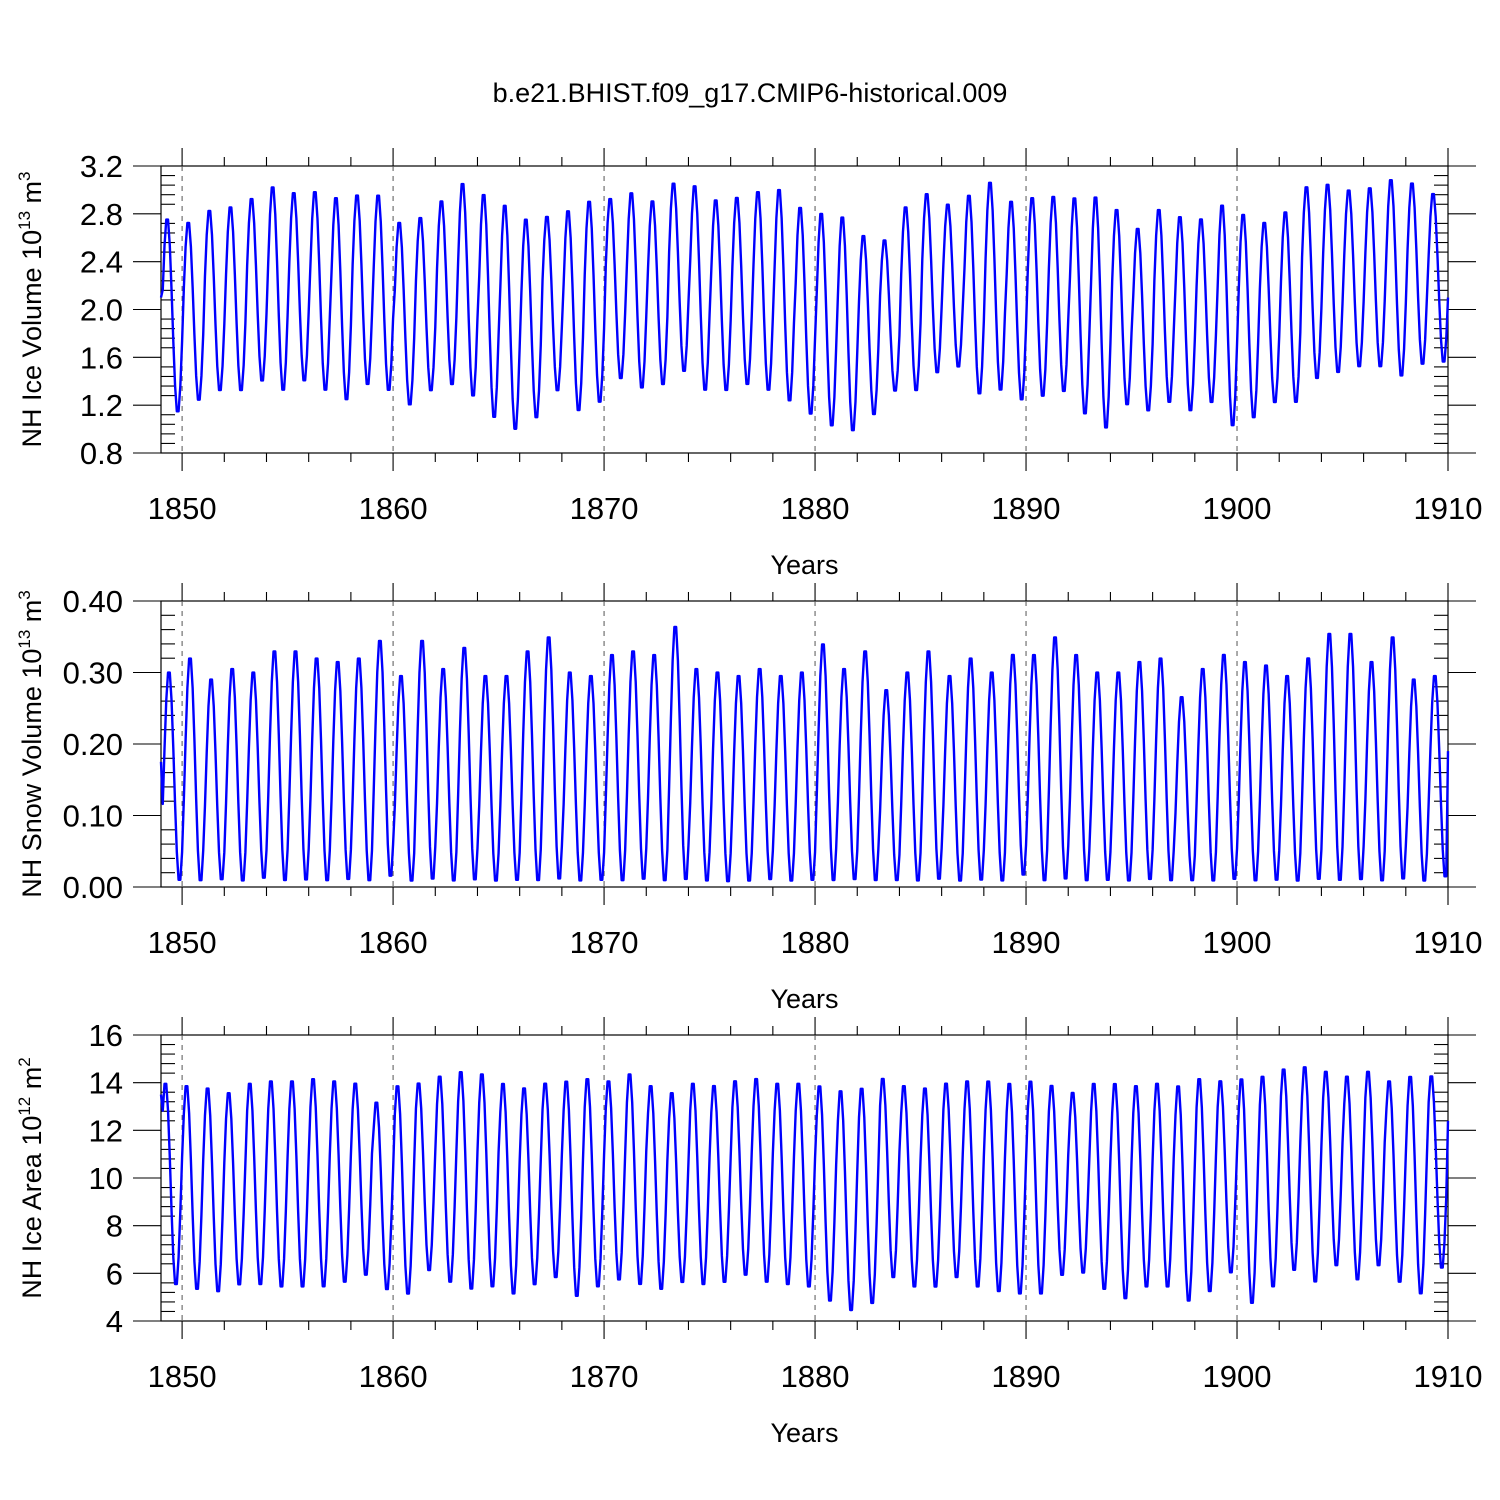  I want to click on y-axis-title-superscript: 12, so click(24, 1106).